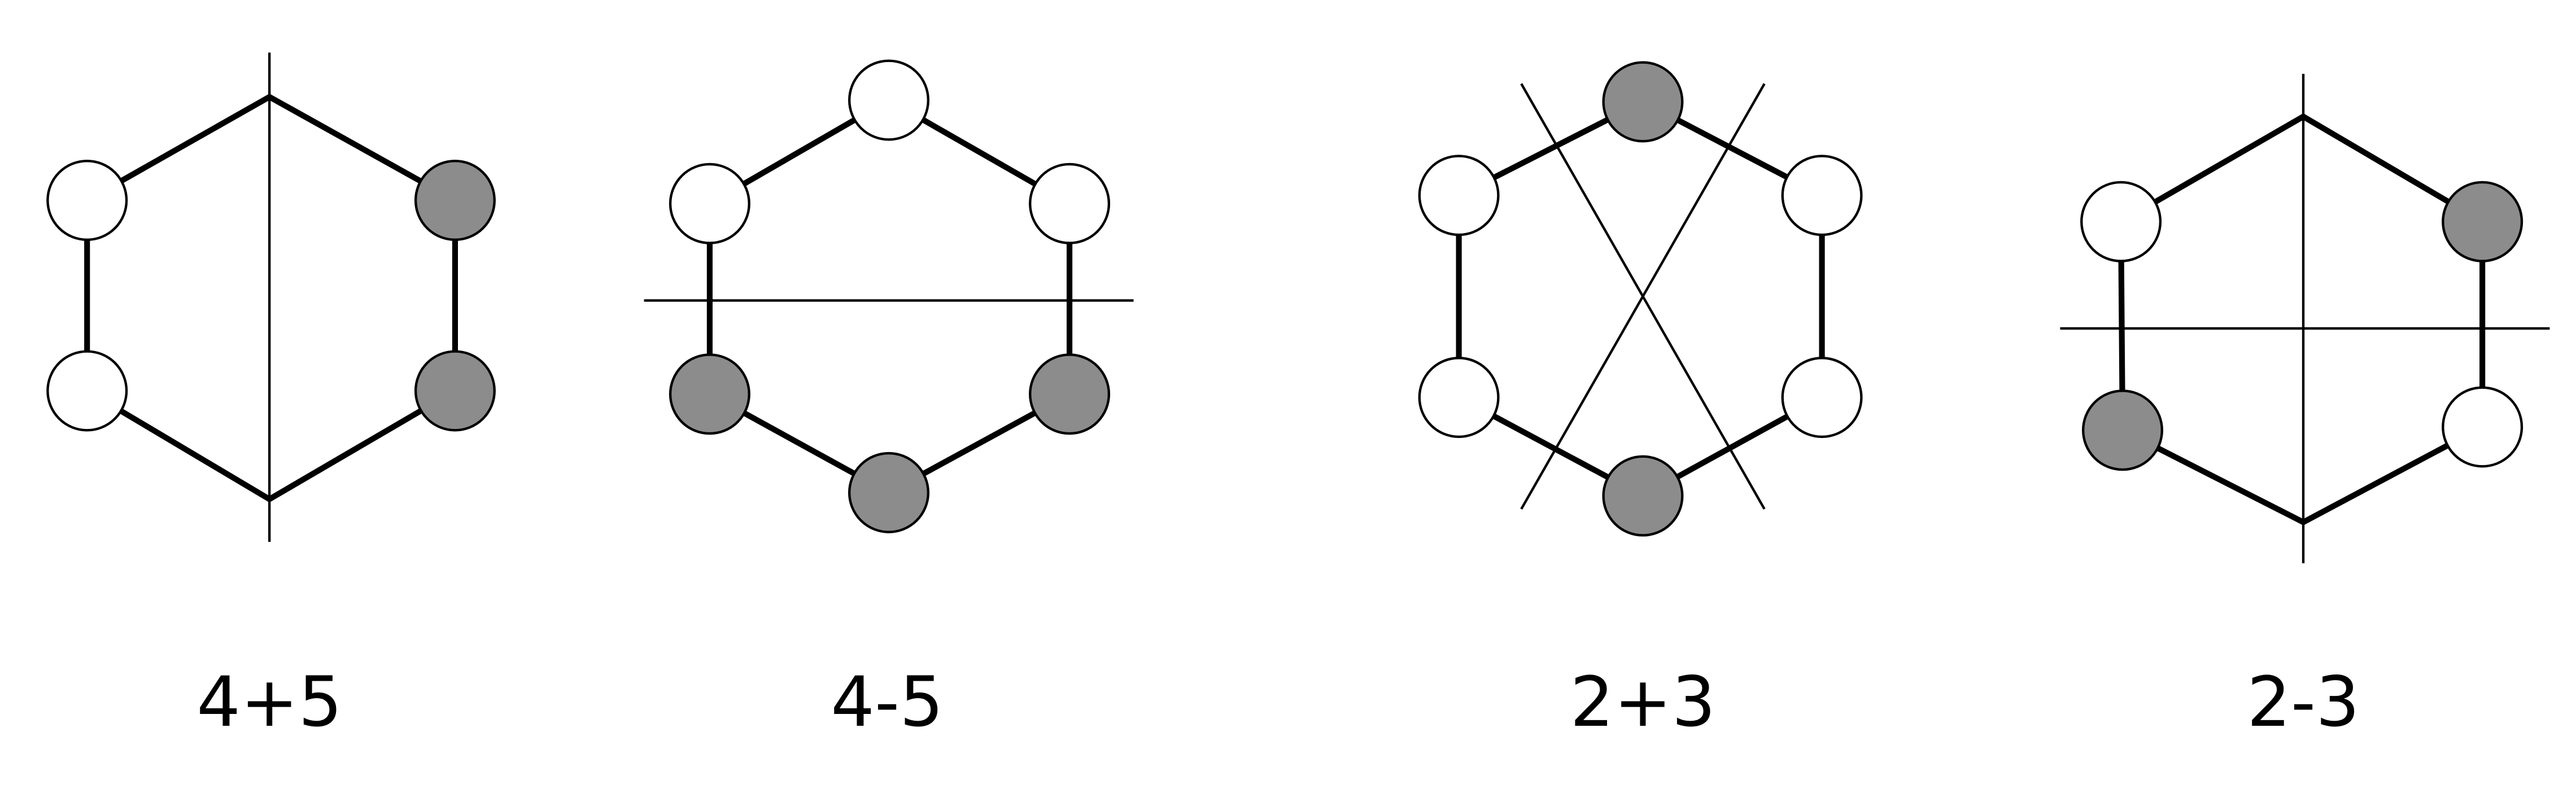 The image size is (2576, 789). I want to click on diagram-label: 2+3, so click(1643, 702).